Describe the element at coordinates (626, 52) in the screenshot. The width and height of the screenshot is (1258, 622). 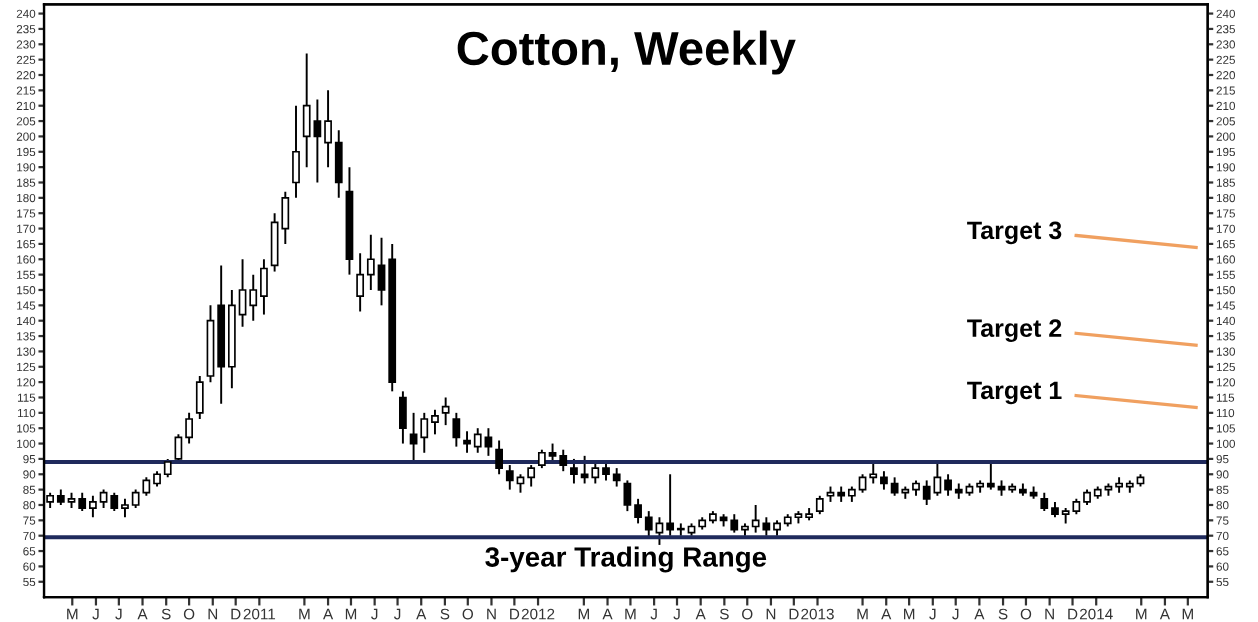
I see `text: Cotton, Weekly` at that location.